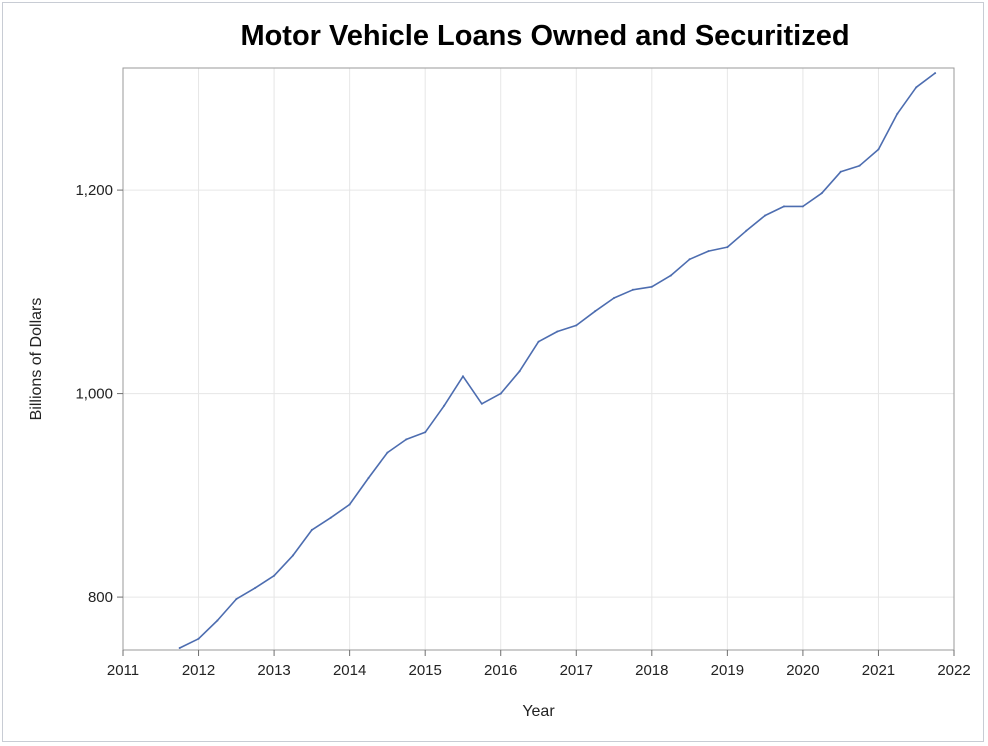  Describe the element at coordinates (500, 670) in the screenshot. I see `x-tick-label: 2016` at that location.